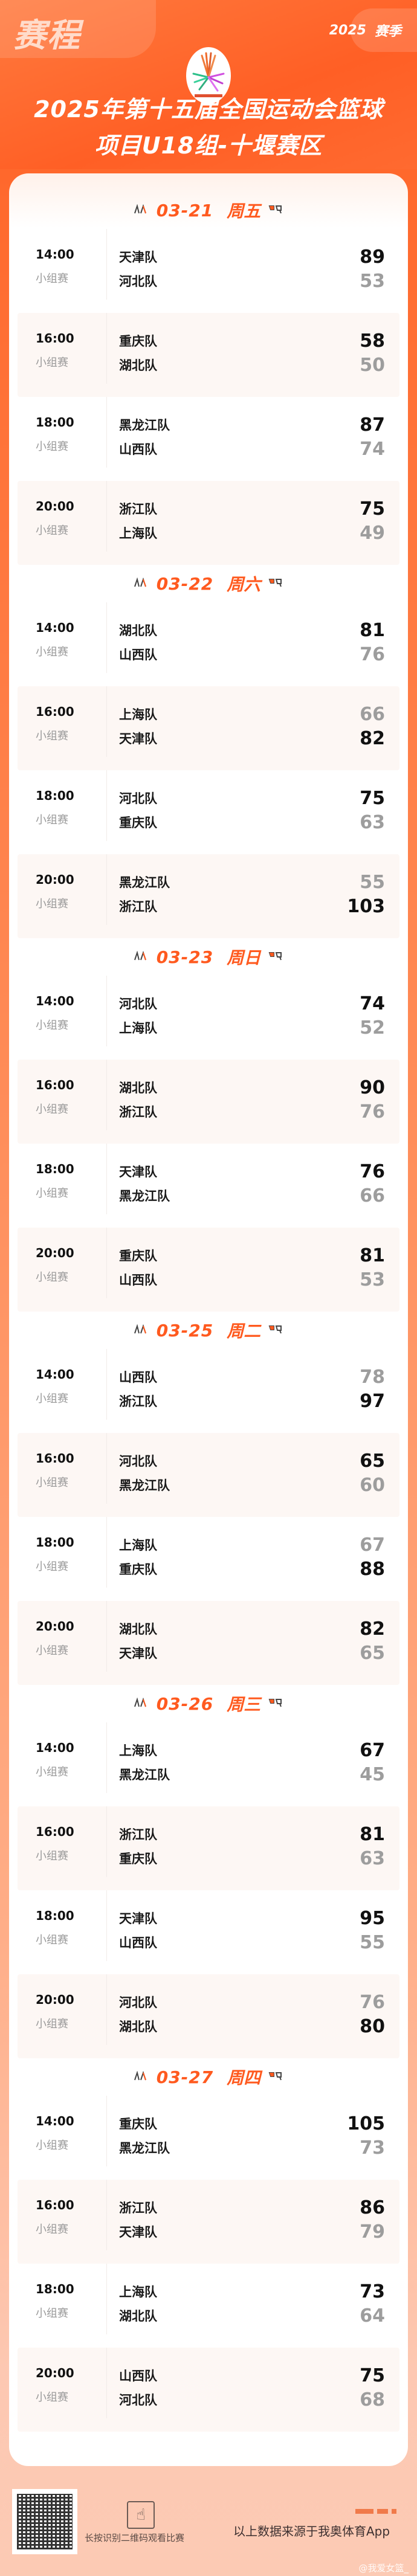 This screenshot has height=2576, width=417. I want to click on match-row: 20:00 小组赛 重庆队 81 山西队 53, so click(208, 1270).